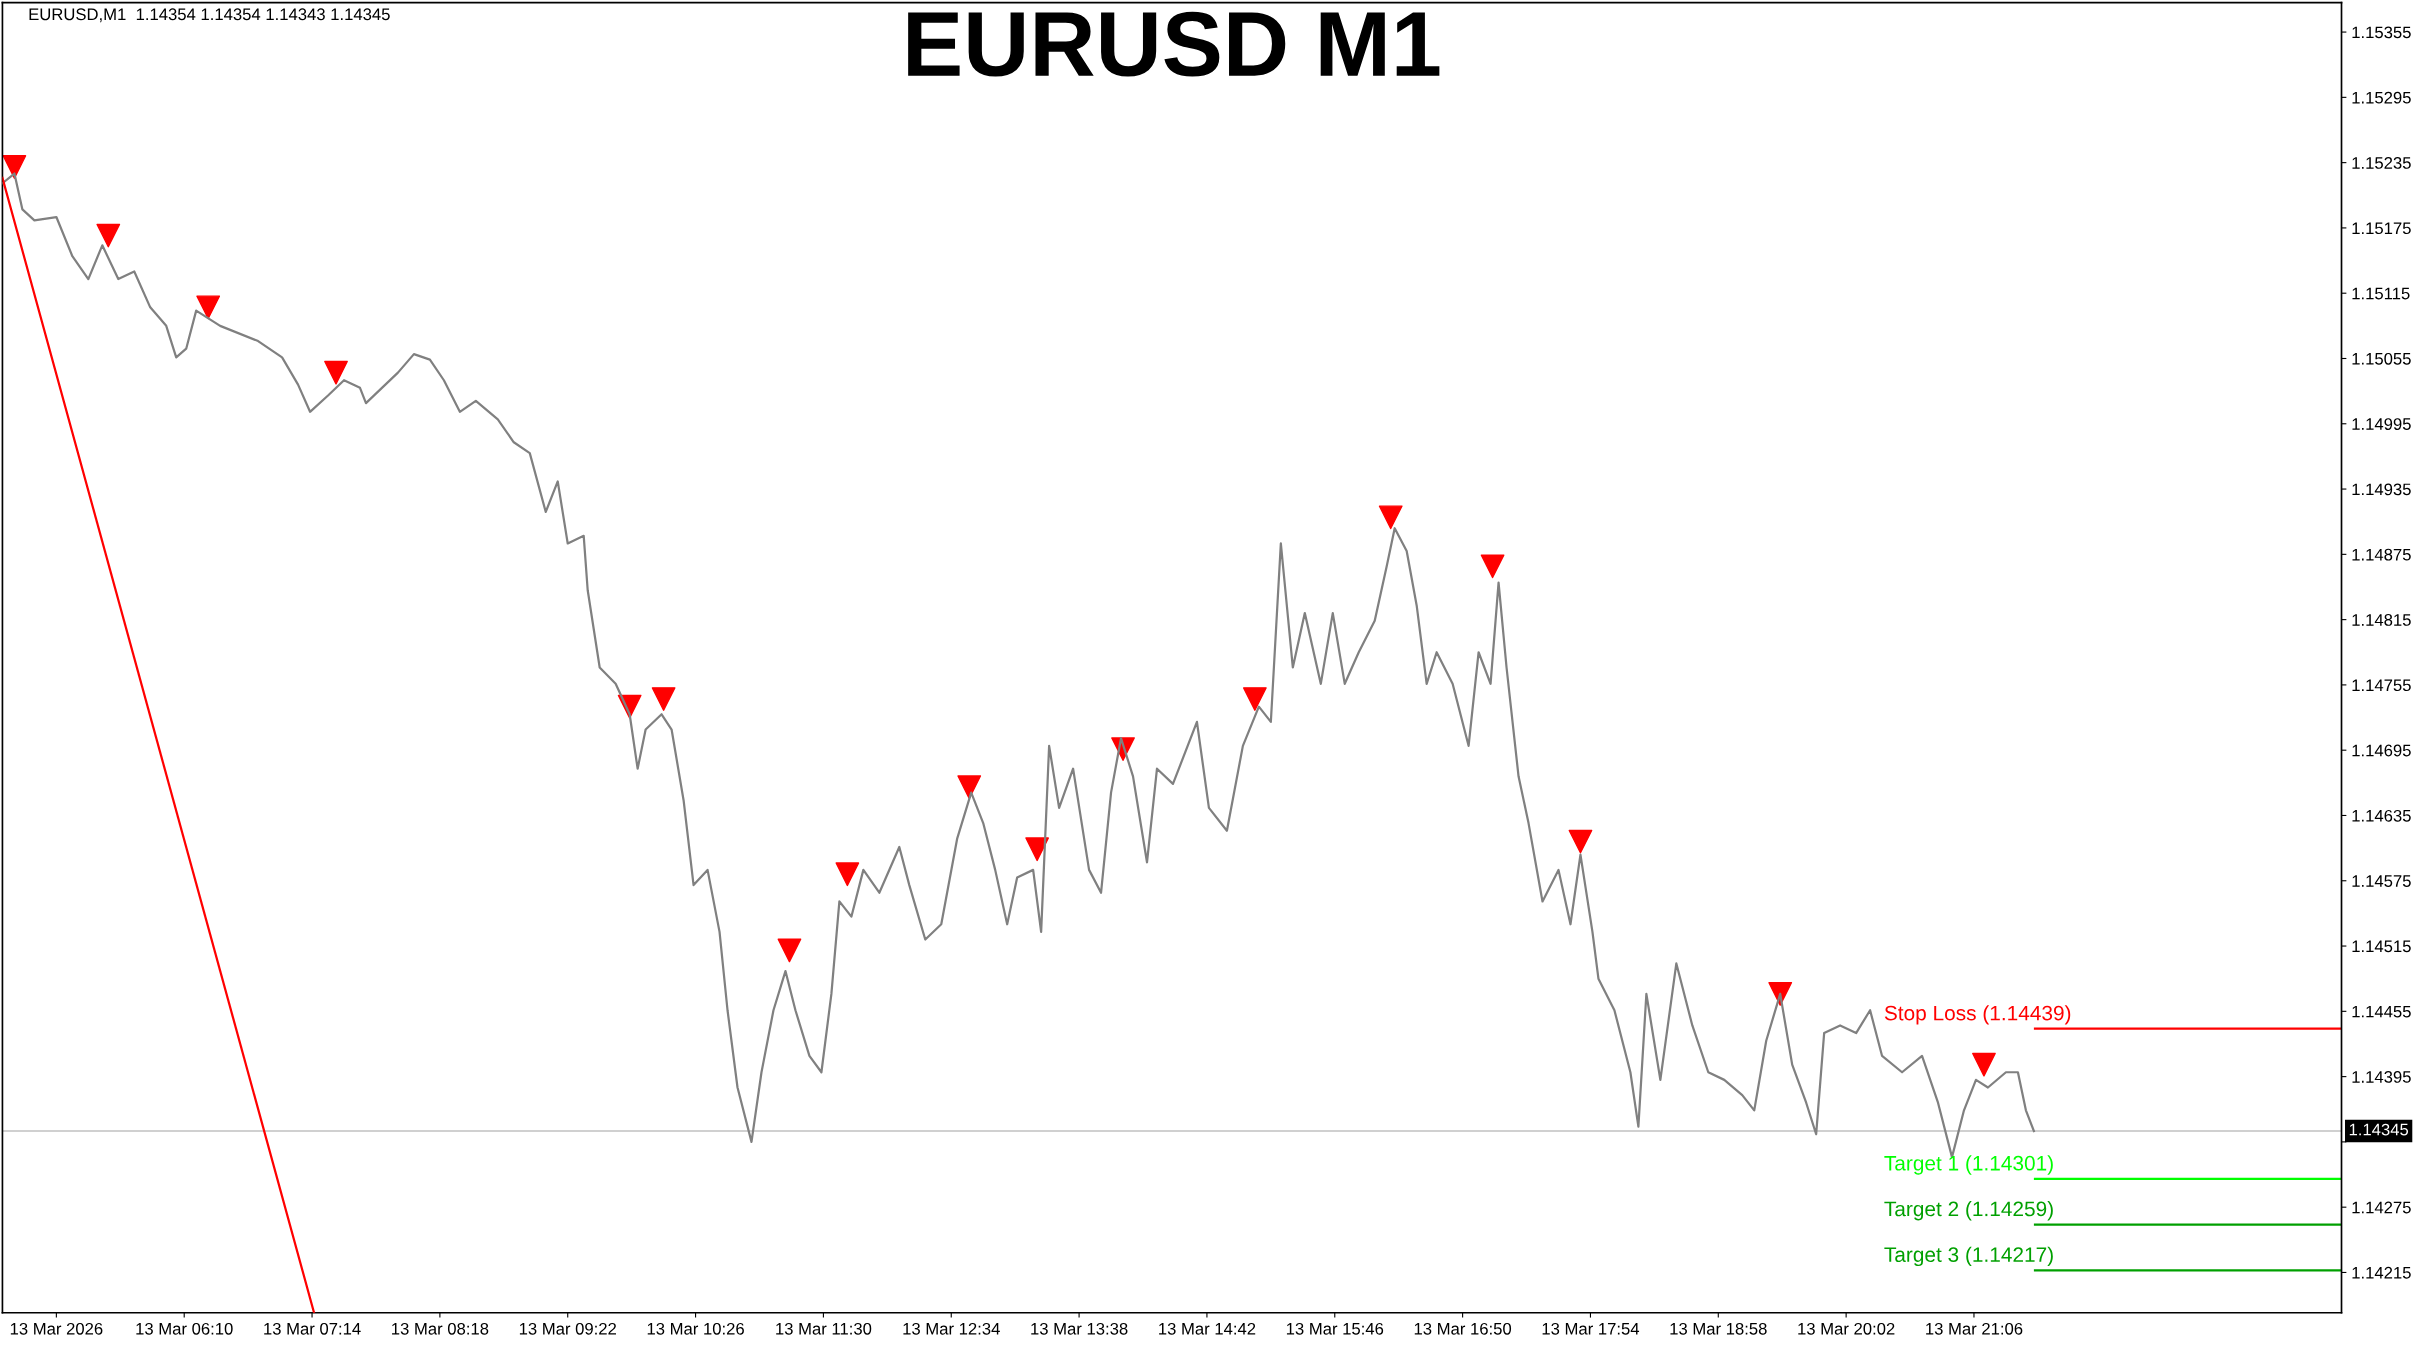 The width and height of the screenshot is (2434, 1345). Describe the element at coordinates (1463, 1328) in the screenshot. I see `x-tick-label: 13 Mar 16:50` at that location.